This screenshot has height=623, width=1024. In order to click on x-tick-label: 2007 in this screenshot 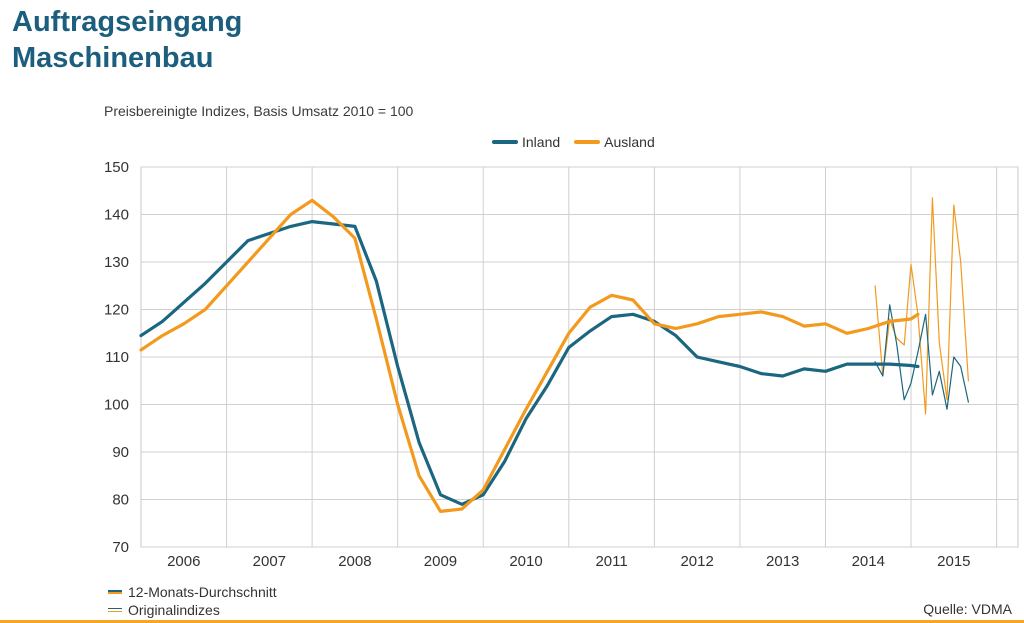, I will do `click(269, 561)`.